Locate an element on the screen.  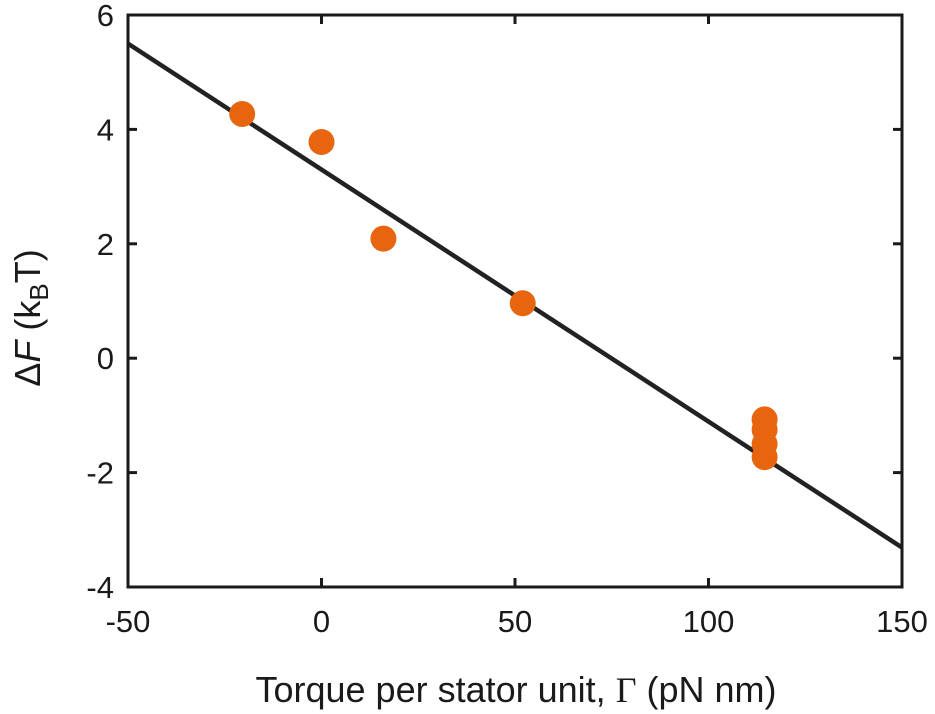
x-tick-label: 100 is located at coordinates (709, 621).